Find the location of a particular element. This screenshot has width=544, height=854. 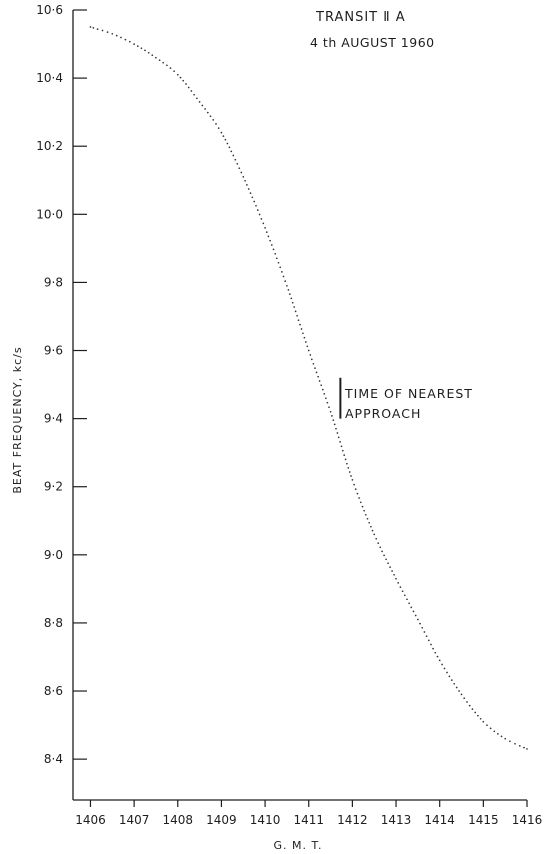

y-tick-label: 10·4 is located at coordinates (49, 78).